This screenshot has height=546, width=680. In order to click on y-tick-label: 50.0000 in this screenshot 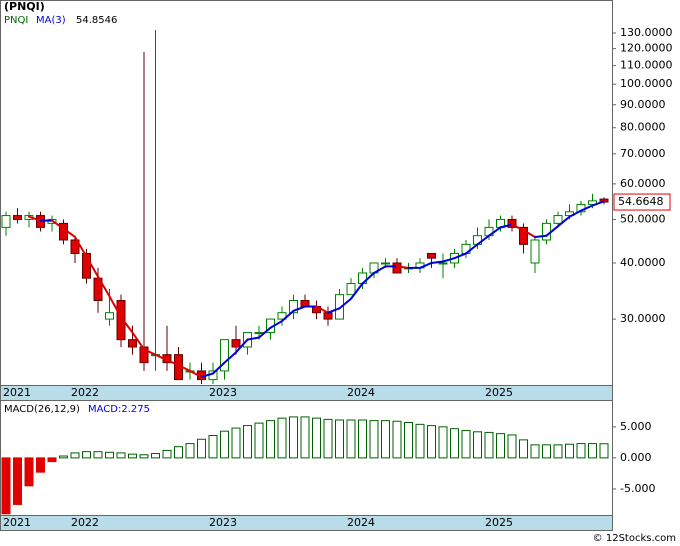, I will do `click(643, 218)`.